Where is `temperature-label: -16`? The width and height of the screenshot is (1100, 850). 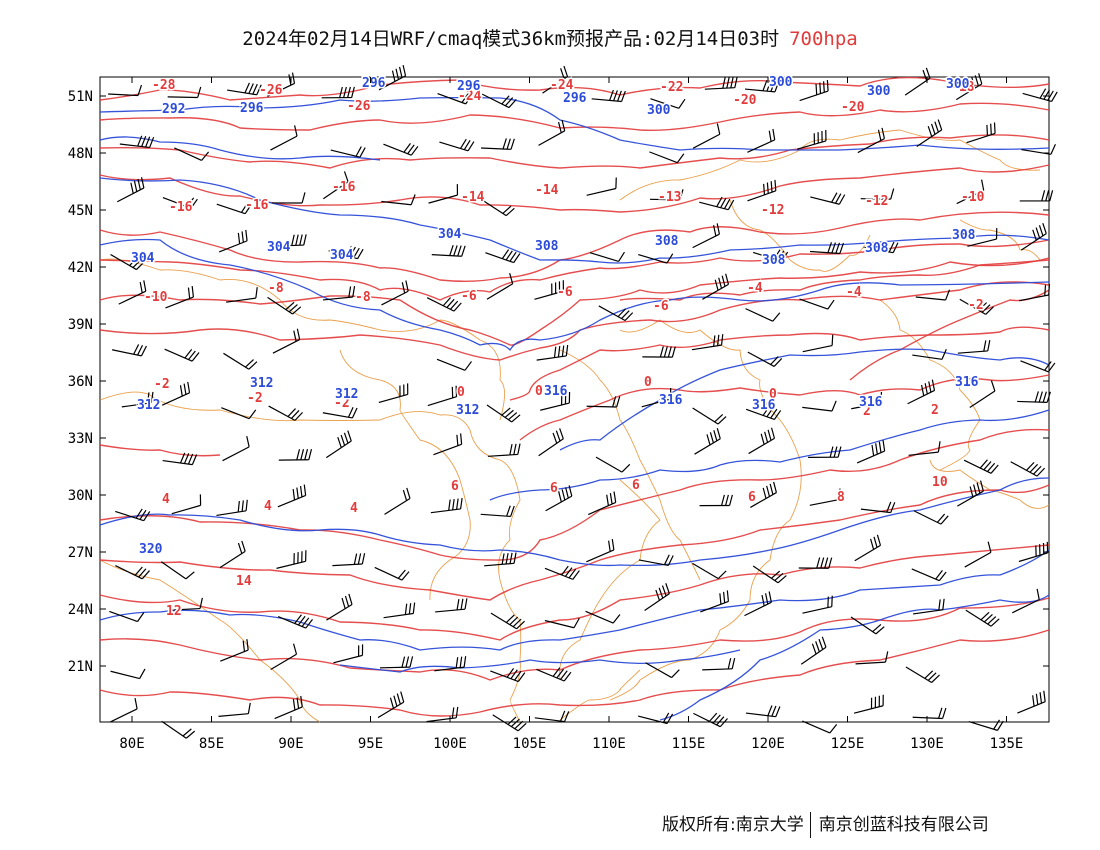
temperature-label: -16 is located at coordinates (344, 187).